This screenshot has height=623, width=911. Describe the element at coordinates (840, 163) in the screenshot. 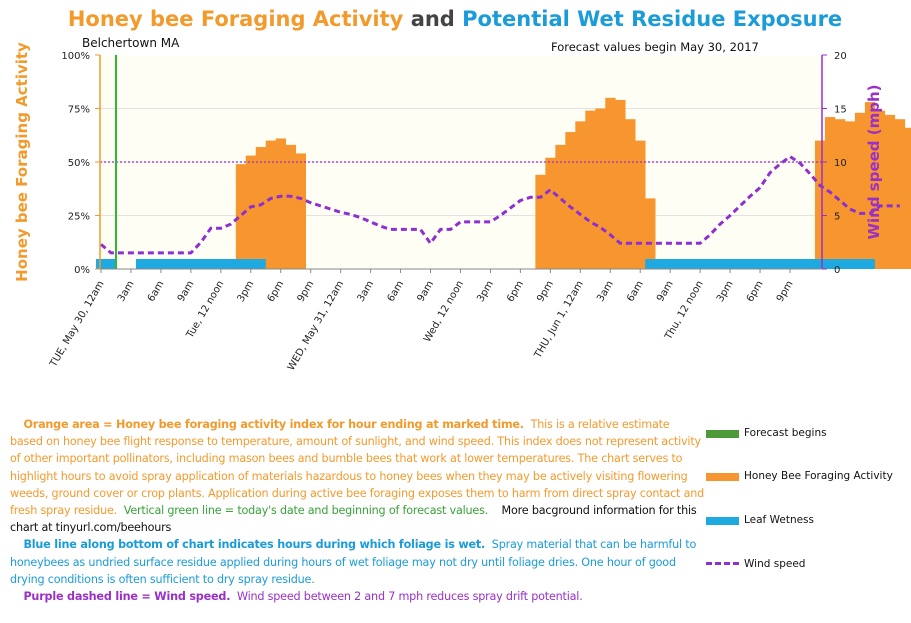

I see `y2-tick-label: 10` at that location.